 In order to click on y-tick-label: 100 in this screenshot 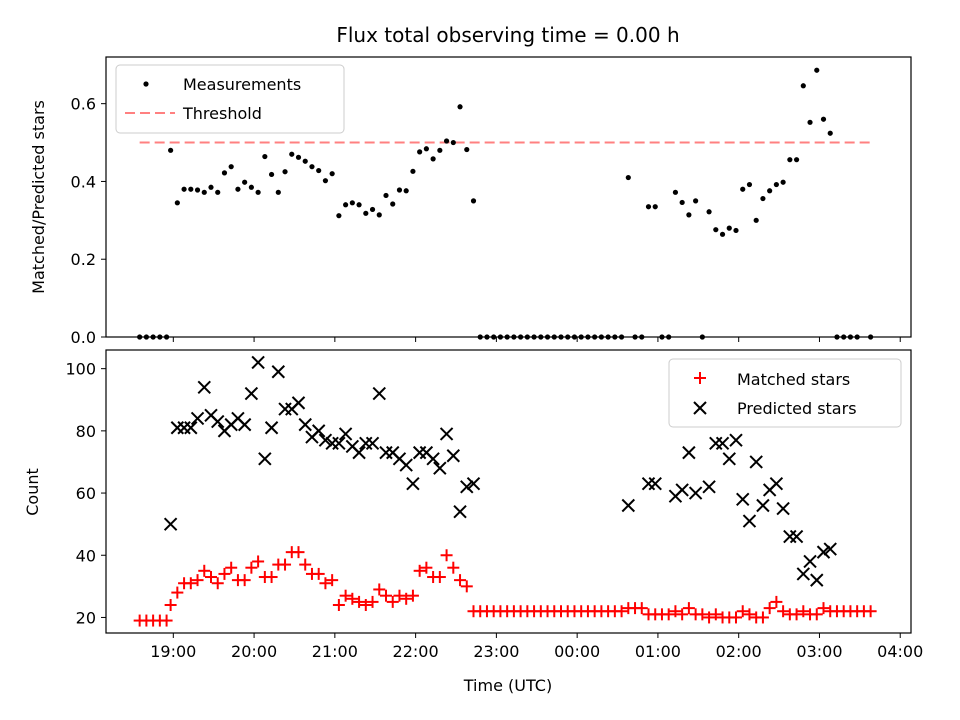, I will do `click(80, 369)`.